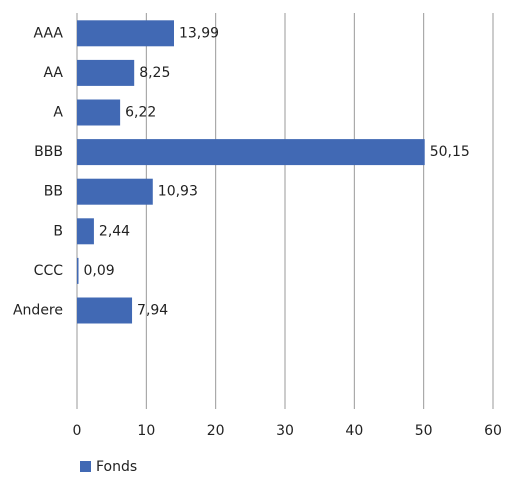 This screenshot has height=477, width=505. I want to click on data-label: 50,15, so click(450, 152).